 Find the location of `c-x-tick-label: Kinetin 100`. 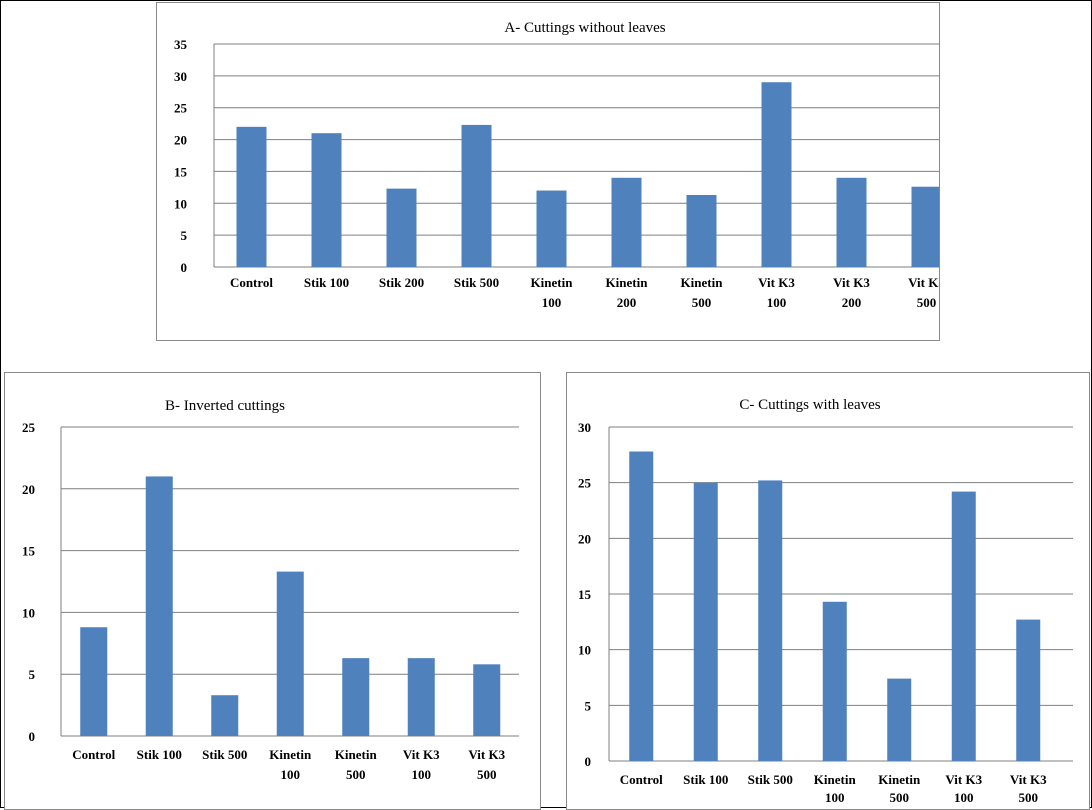

c-x-tick-label: Kinetin 100 is located at coordinates (835, 788).